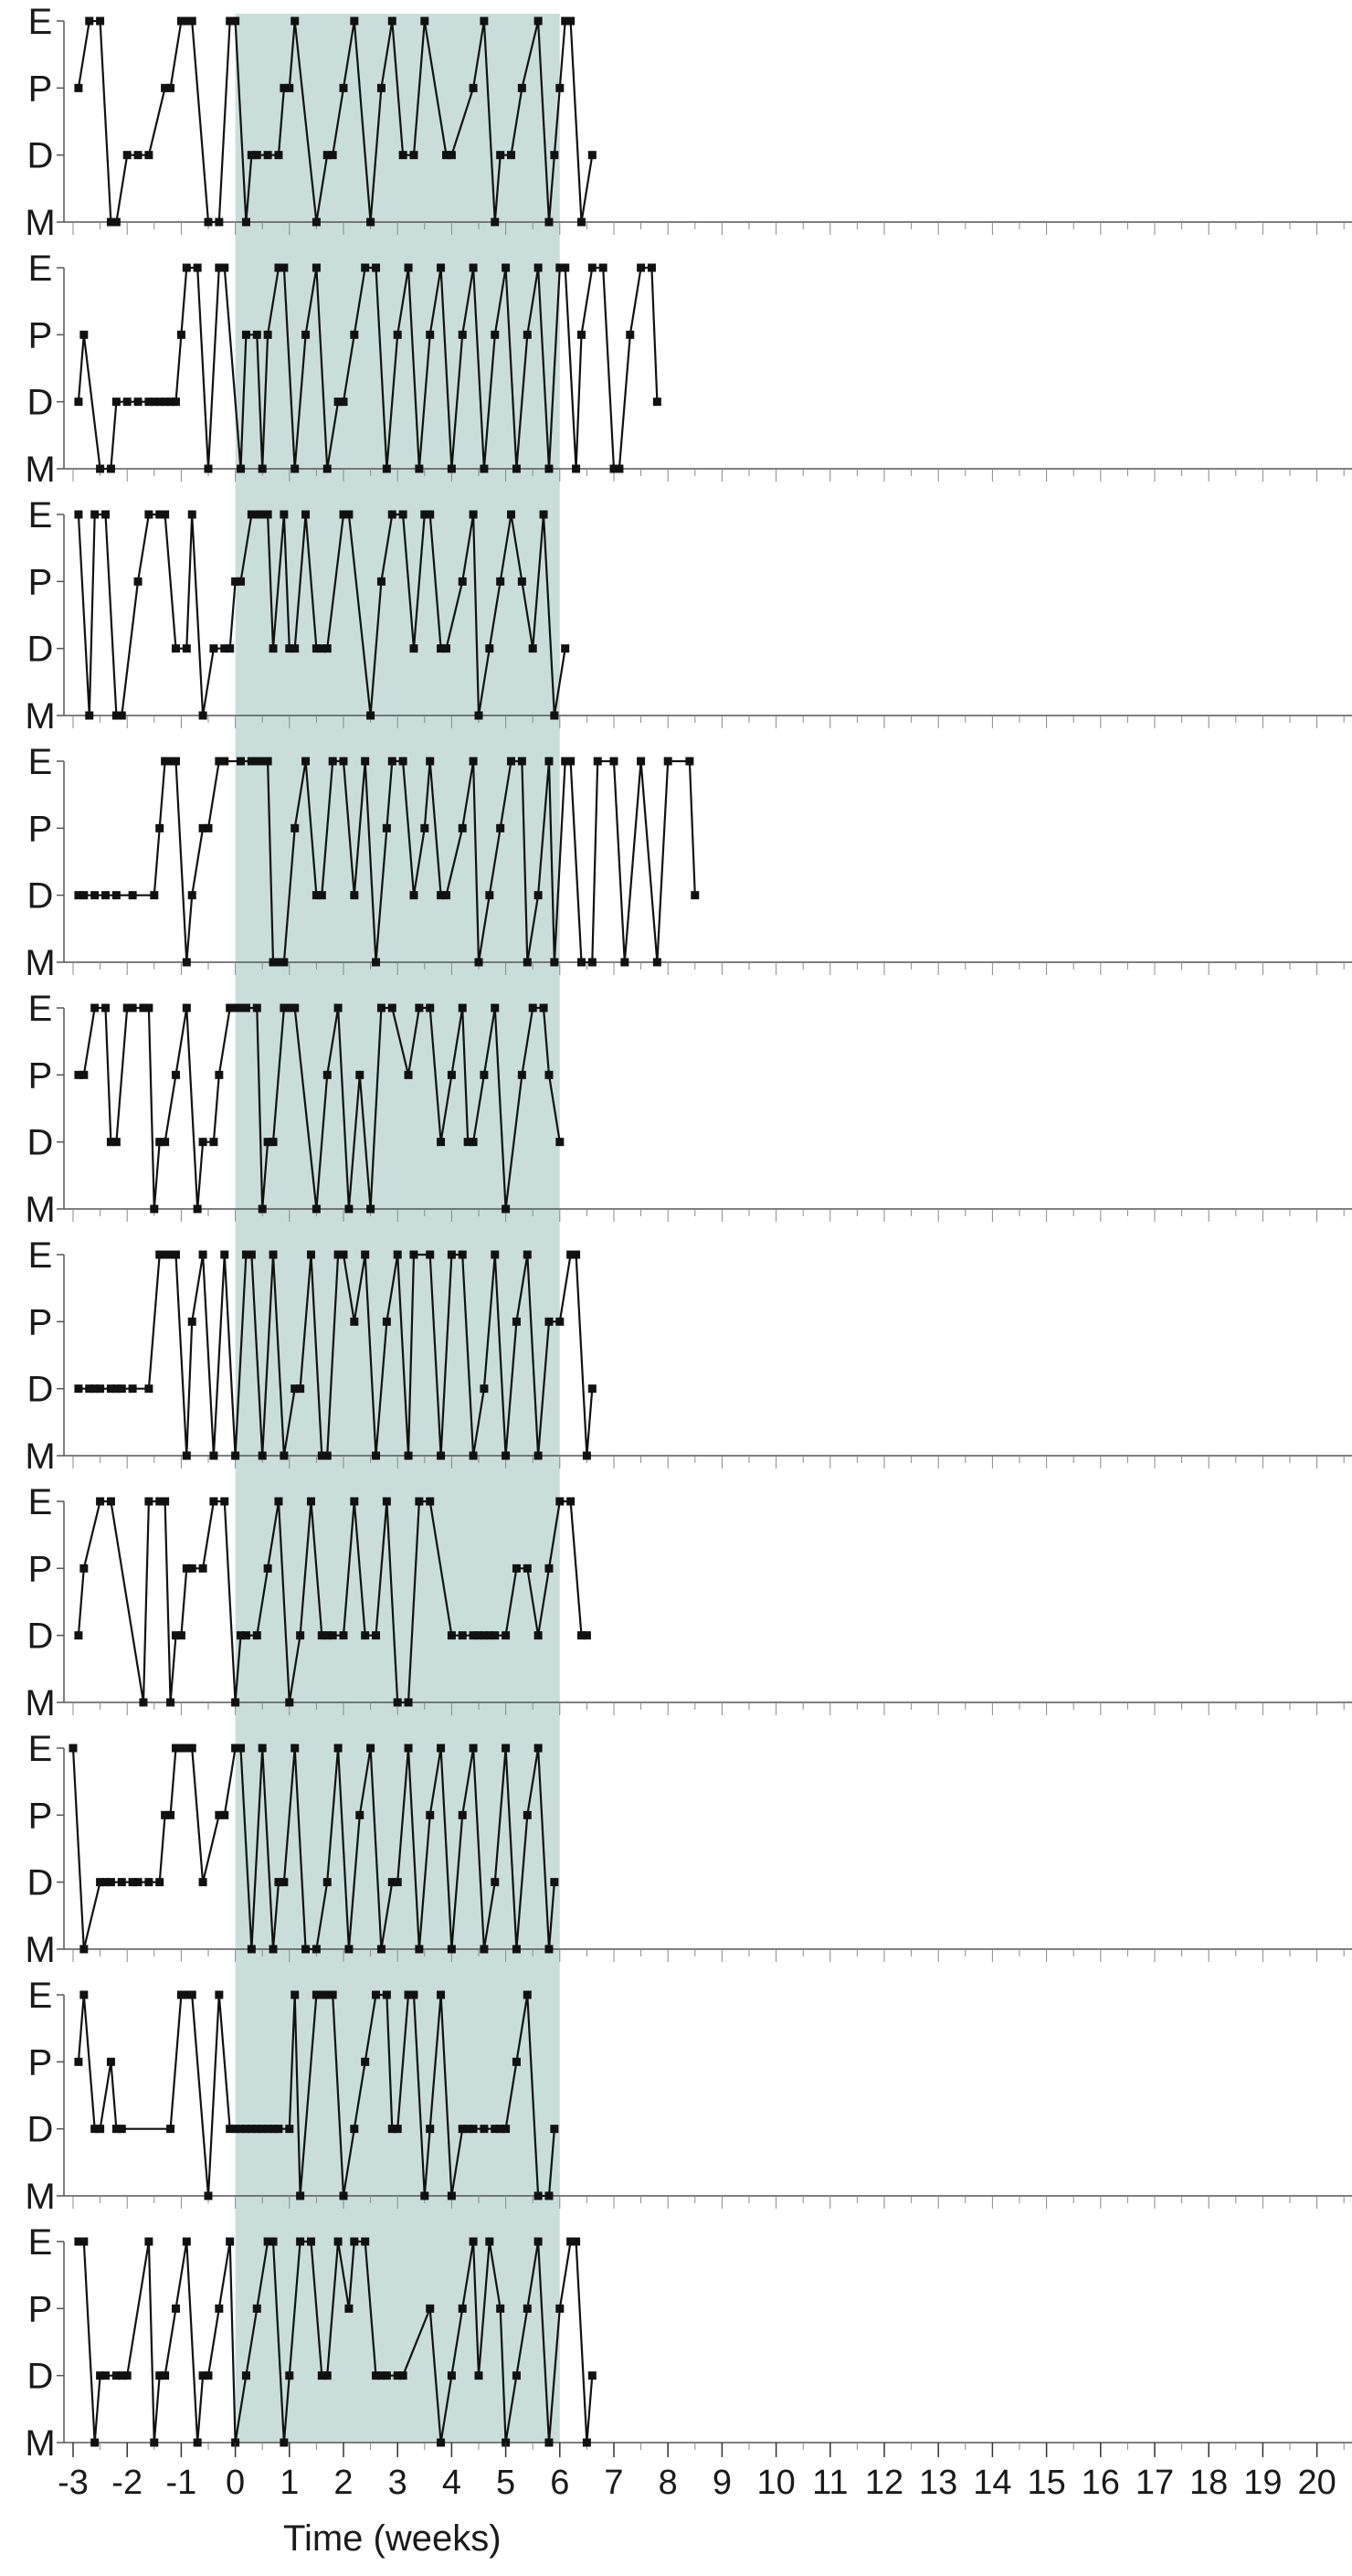 The image size is (1352, 2576). Describe the element at coordinates (40, 1502) in the screenshot. I see `y-tick-label: E` at that location.